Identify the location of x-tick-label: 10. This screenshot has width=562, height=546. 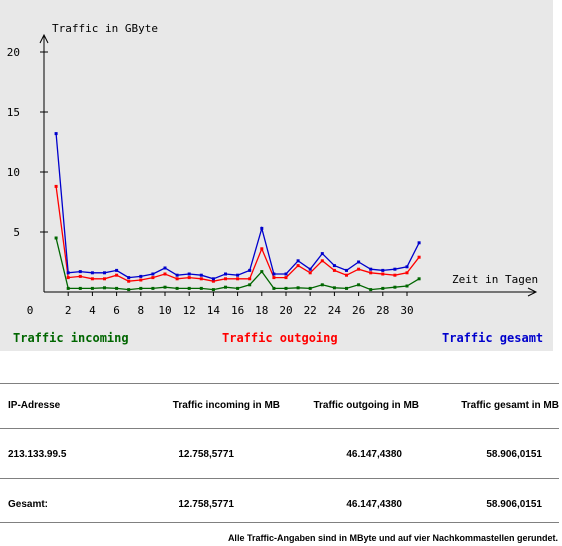
(164, 310).